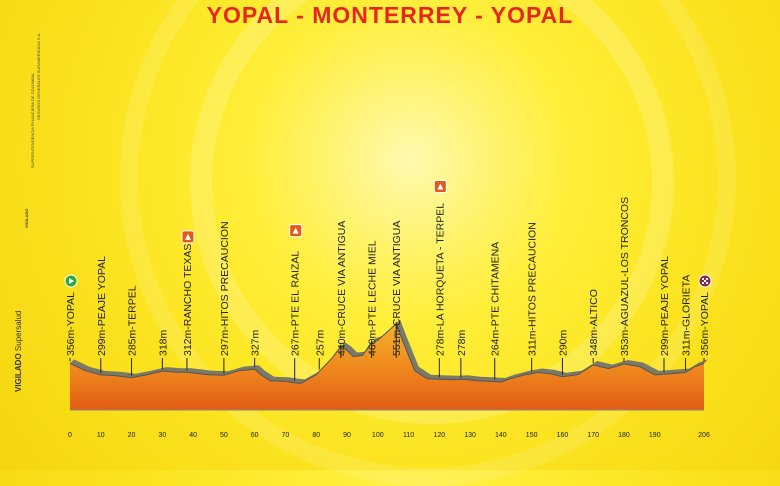  I want to click on x-tick-label: 140, so click(501, 435).